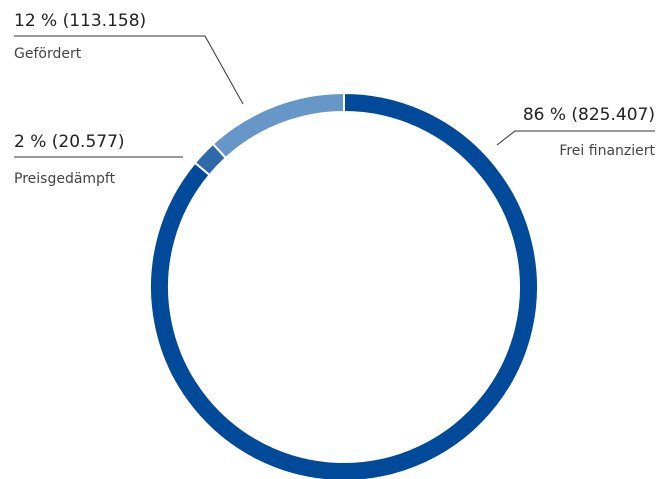 Image resolution: width=660 pixels, height=479 pixels. What do you see at coordinates (48, 54) in the screenshot?
I see `slice-name-label: Gefördert` at bounding box center [48, 54].